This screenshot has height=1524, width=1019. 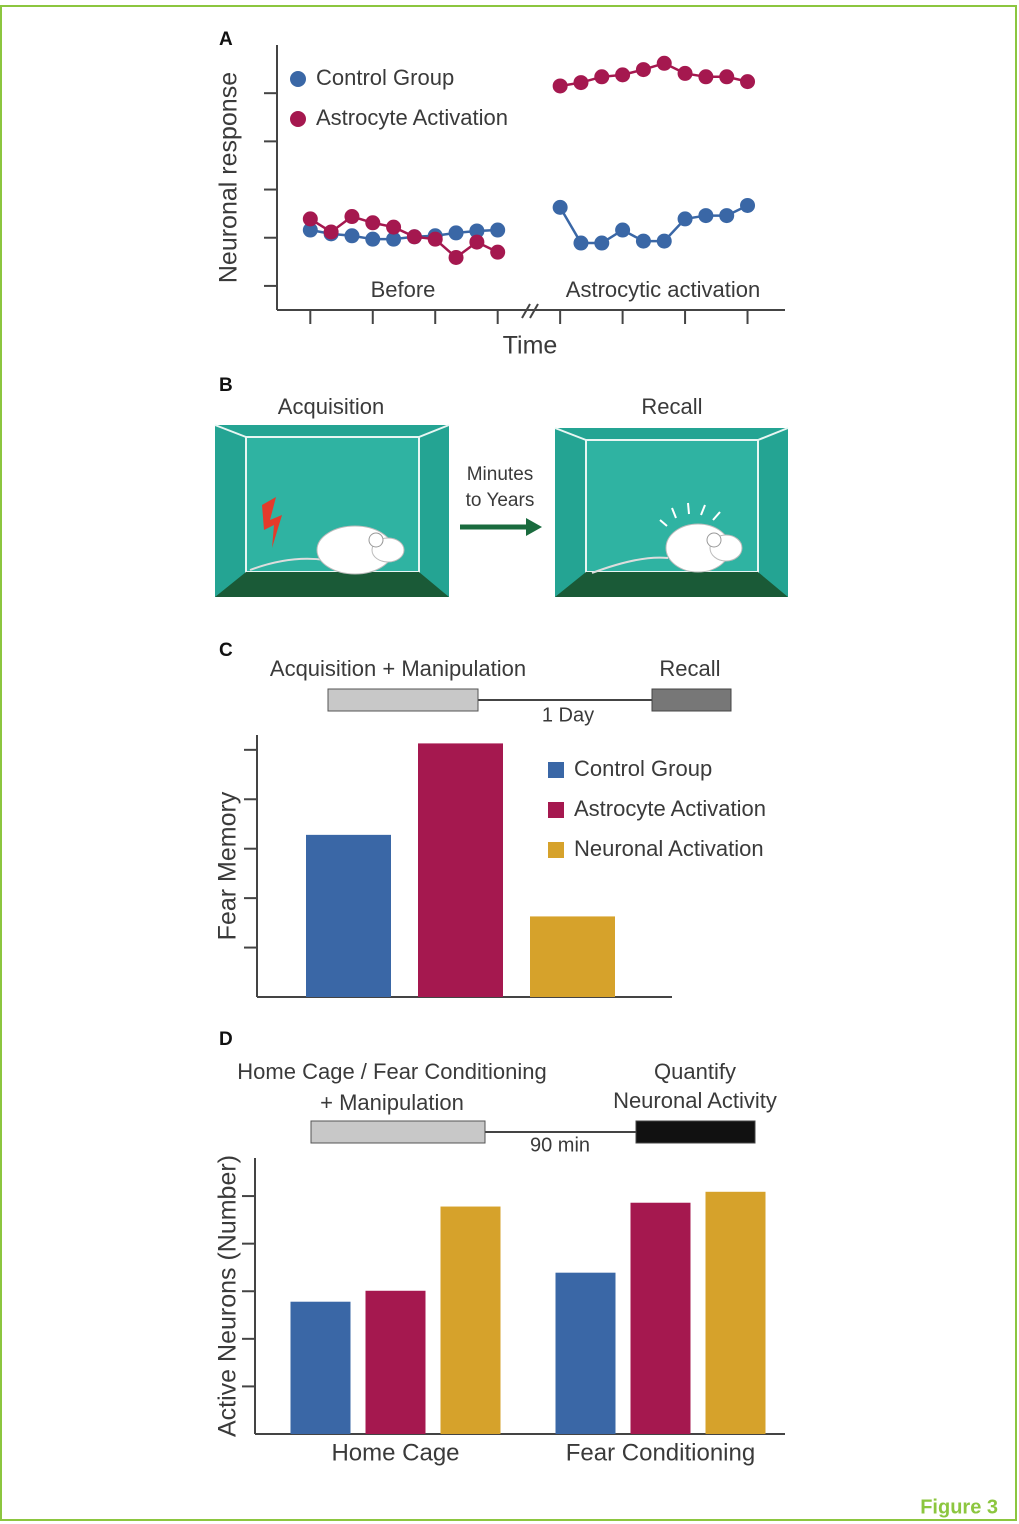 What do you see at coordinates (392, 1102) in the screenshot?
I see `timeline-label: + Manipulation` at bounding box center [392, 1102].